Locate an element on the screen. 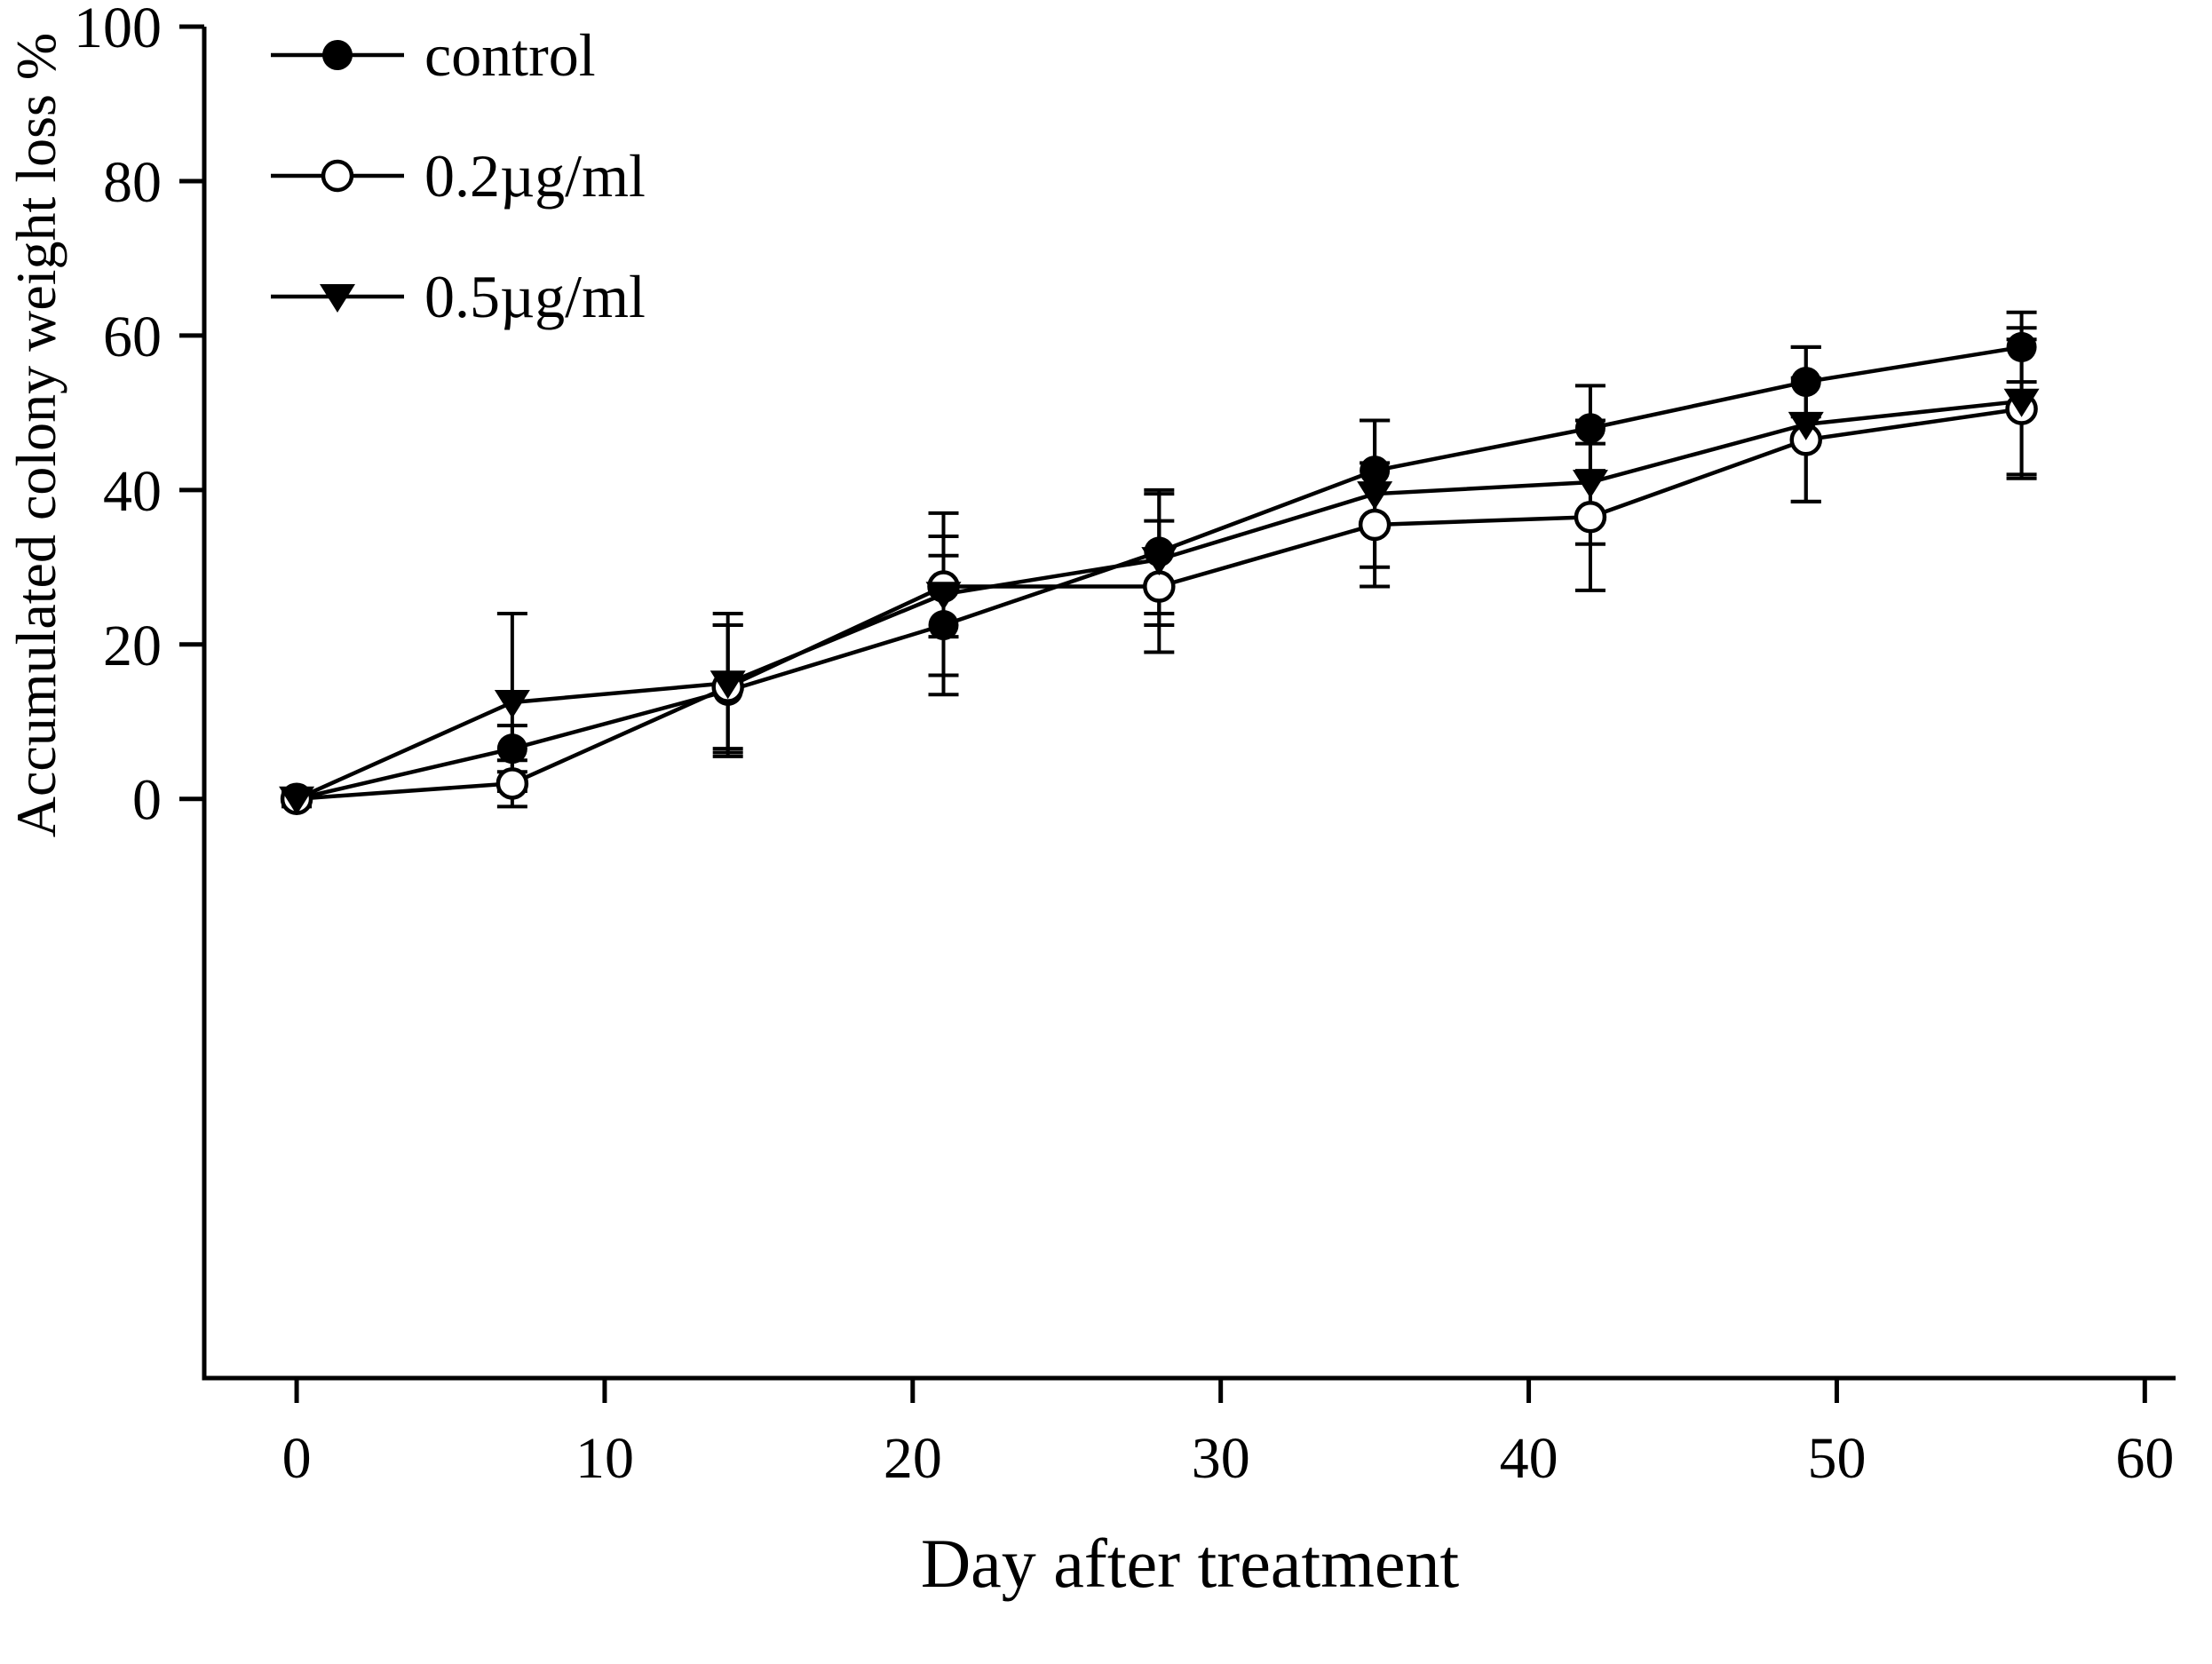  x-axis-title: Day after treatment is located at coordinates (1190, 1563).